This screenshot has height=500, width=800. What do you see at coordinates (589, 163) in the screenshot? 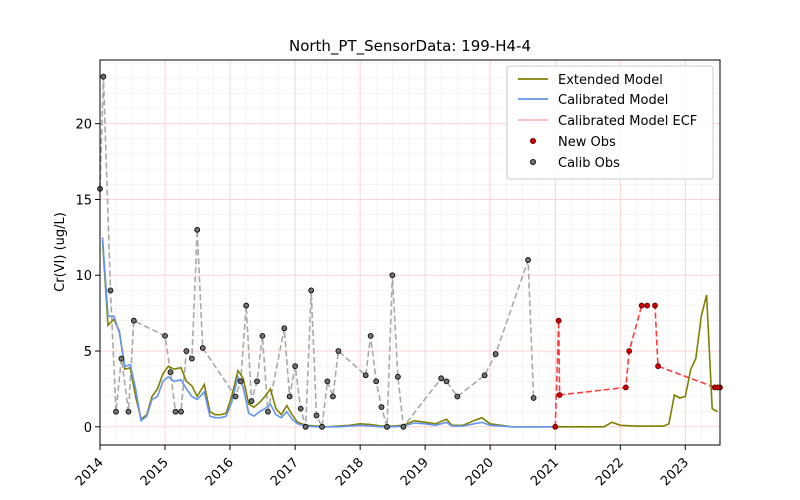
I see `legend-label-calib-obs: Calib Obs` at bounding box center [589, 163].